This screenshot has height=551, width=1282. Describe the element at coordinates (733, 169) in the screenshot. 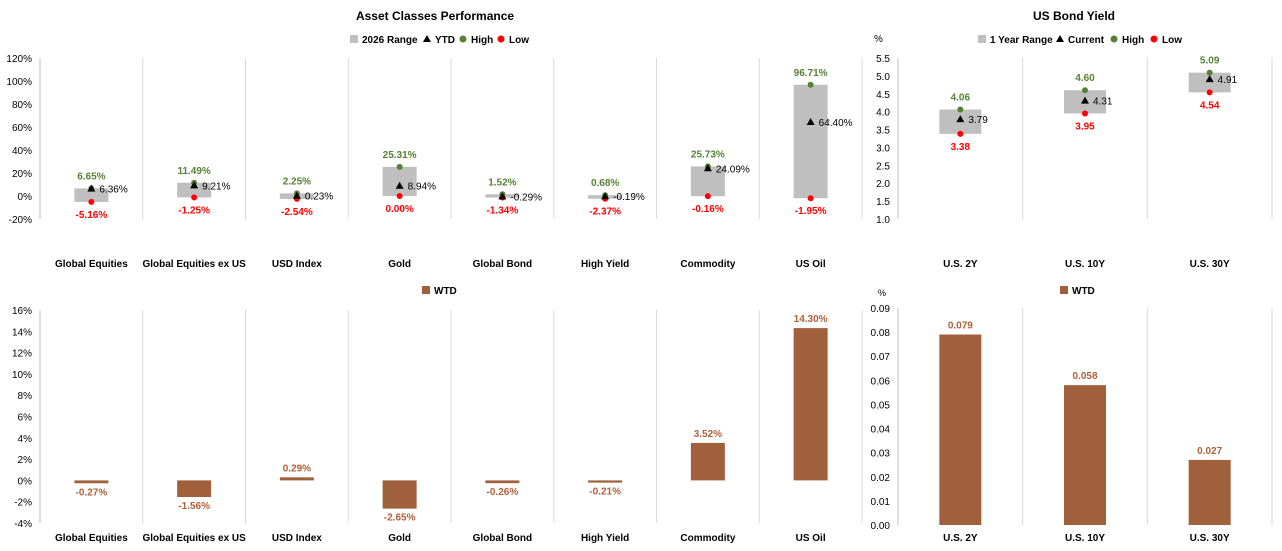

I see `current-value-label: 24.09%` at that location.